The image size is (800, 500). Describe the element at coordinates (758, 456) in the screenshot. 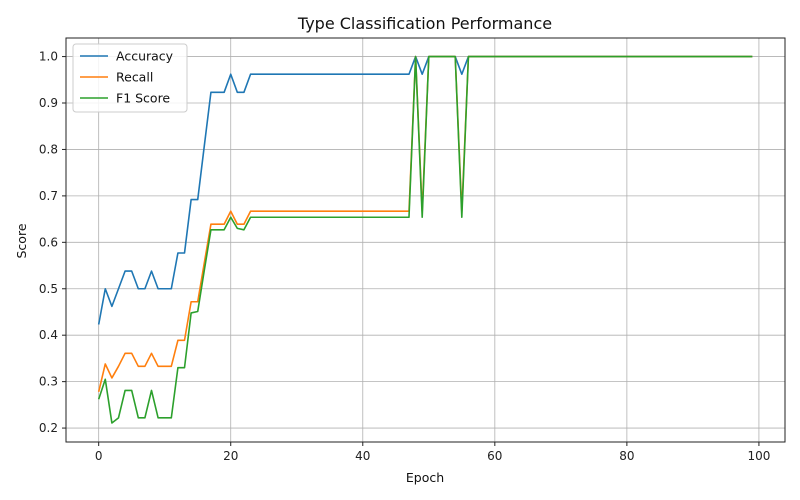

I see `x-tick-label: 100` at that location.